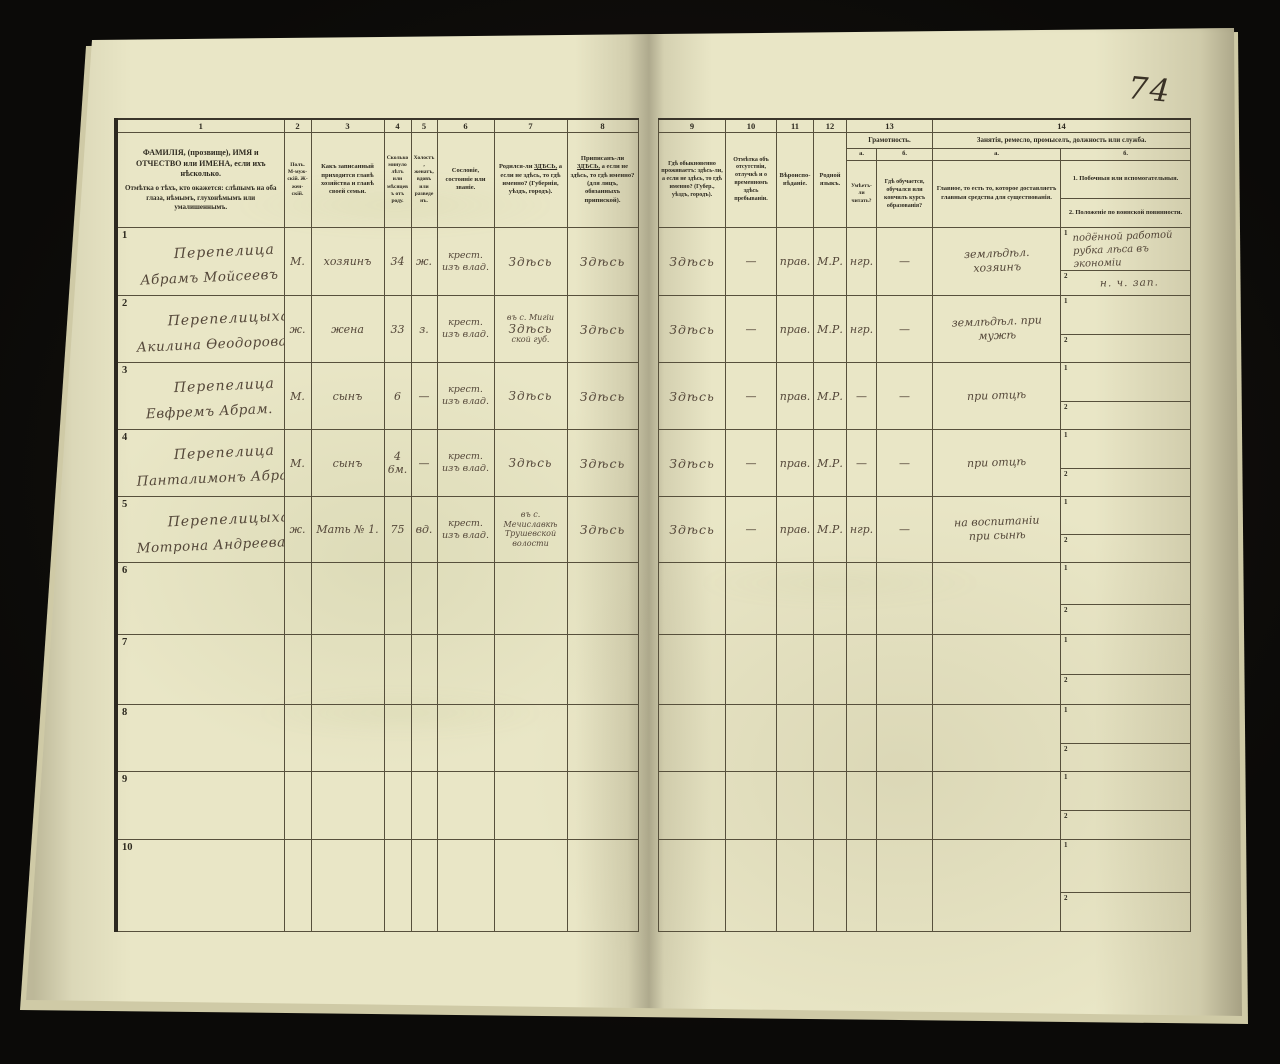 The height and width of the screenshot is (1064, 1280). Describe the element at coordinates (1066, 748) in the screenshot. I see `subcell-label-2: 2` at that location.